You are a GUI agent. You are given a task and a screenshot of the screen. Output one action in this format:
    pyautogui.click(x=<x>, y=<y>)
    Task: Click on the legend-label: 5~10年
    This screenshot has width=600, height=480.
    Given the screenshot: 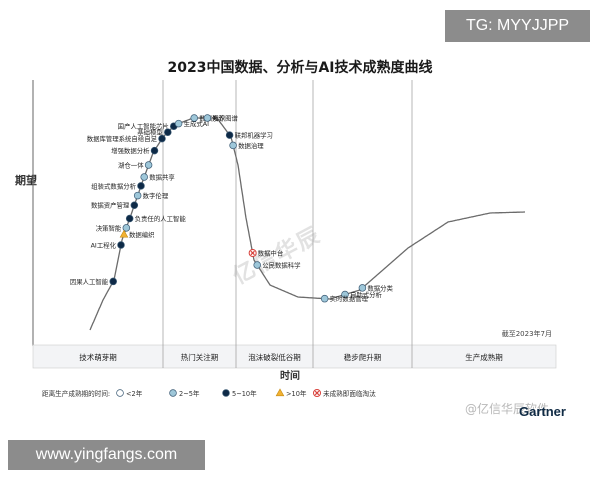 What is the action you would take?
    pyautogui.click(x=244, y=393)
    